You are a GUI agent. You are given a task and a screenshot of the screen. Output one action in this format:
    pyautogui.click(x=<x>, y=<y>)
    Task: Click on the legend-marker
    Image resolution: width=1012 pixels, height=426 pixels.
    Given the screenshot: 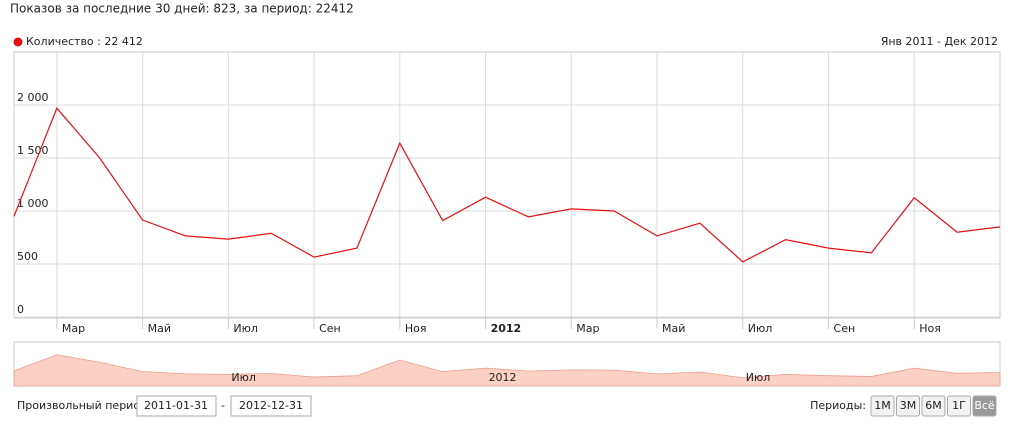 What is the action you would take?
    pyautogui.click(x=18, y=42)
    